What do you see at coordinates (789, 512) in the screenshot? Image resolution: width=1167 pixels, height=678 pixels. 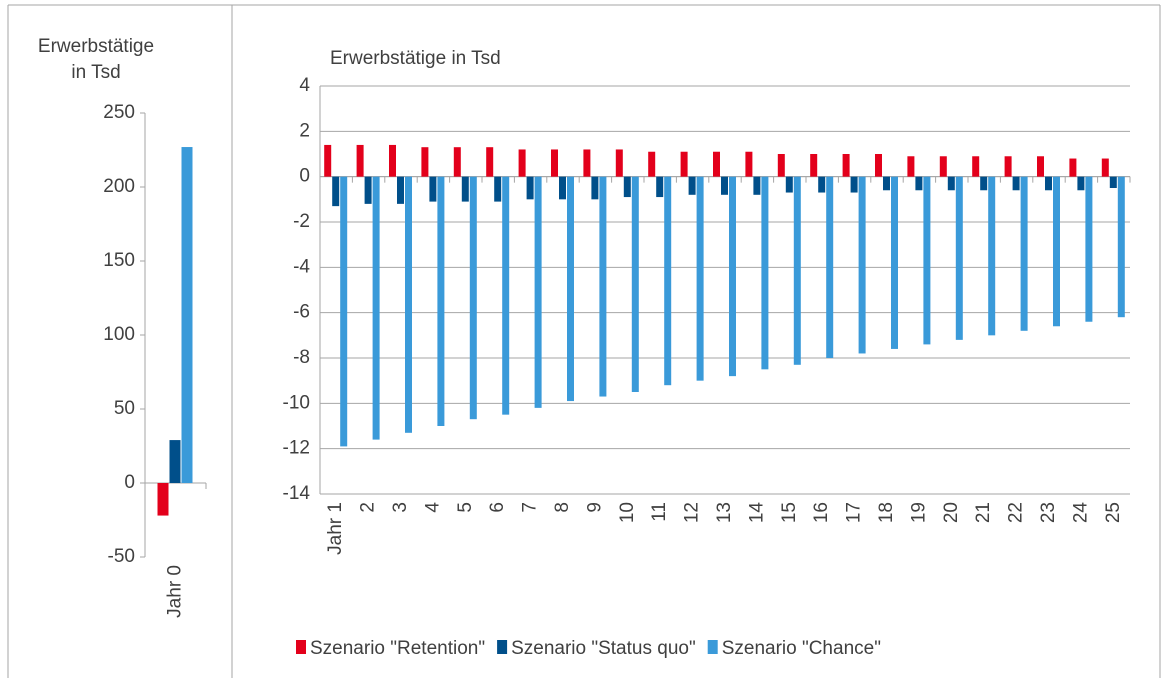 I see `x-tick-label: 15` at bounding box center [789, 512].